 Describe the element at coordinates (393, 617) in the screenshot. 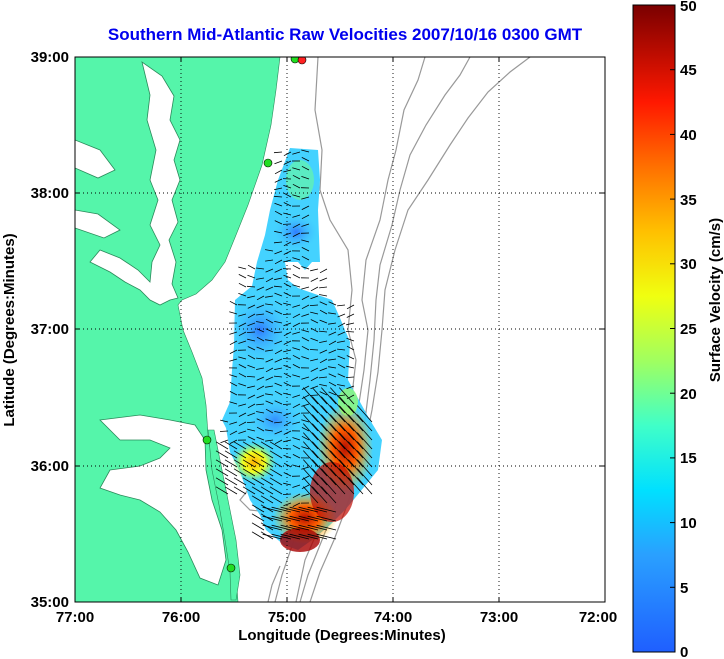

I see `x-tick-label: 74:00` at that location.